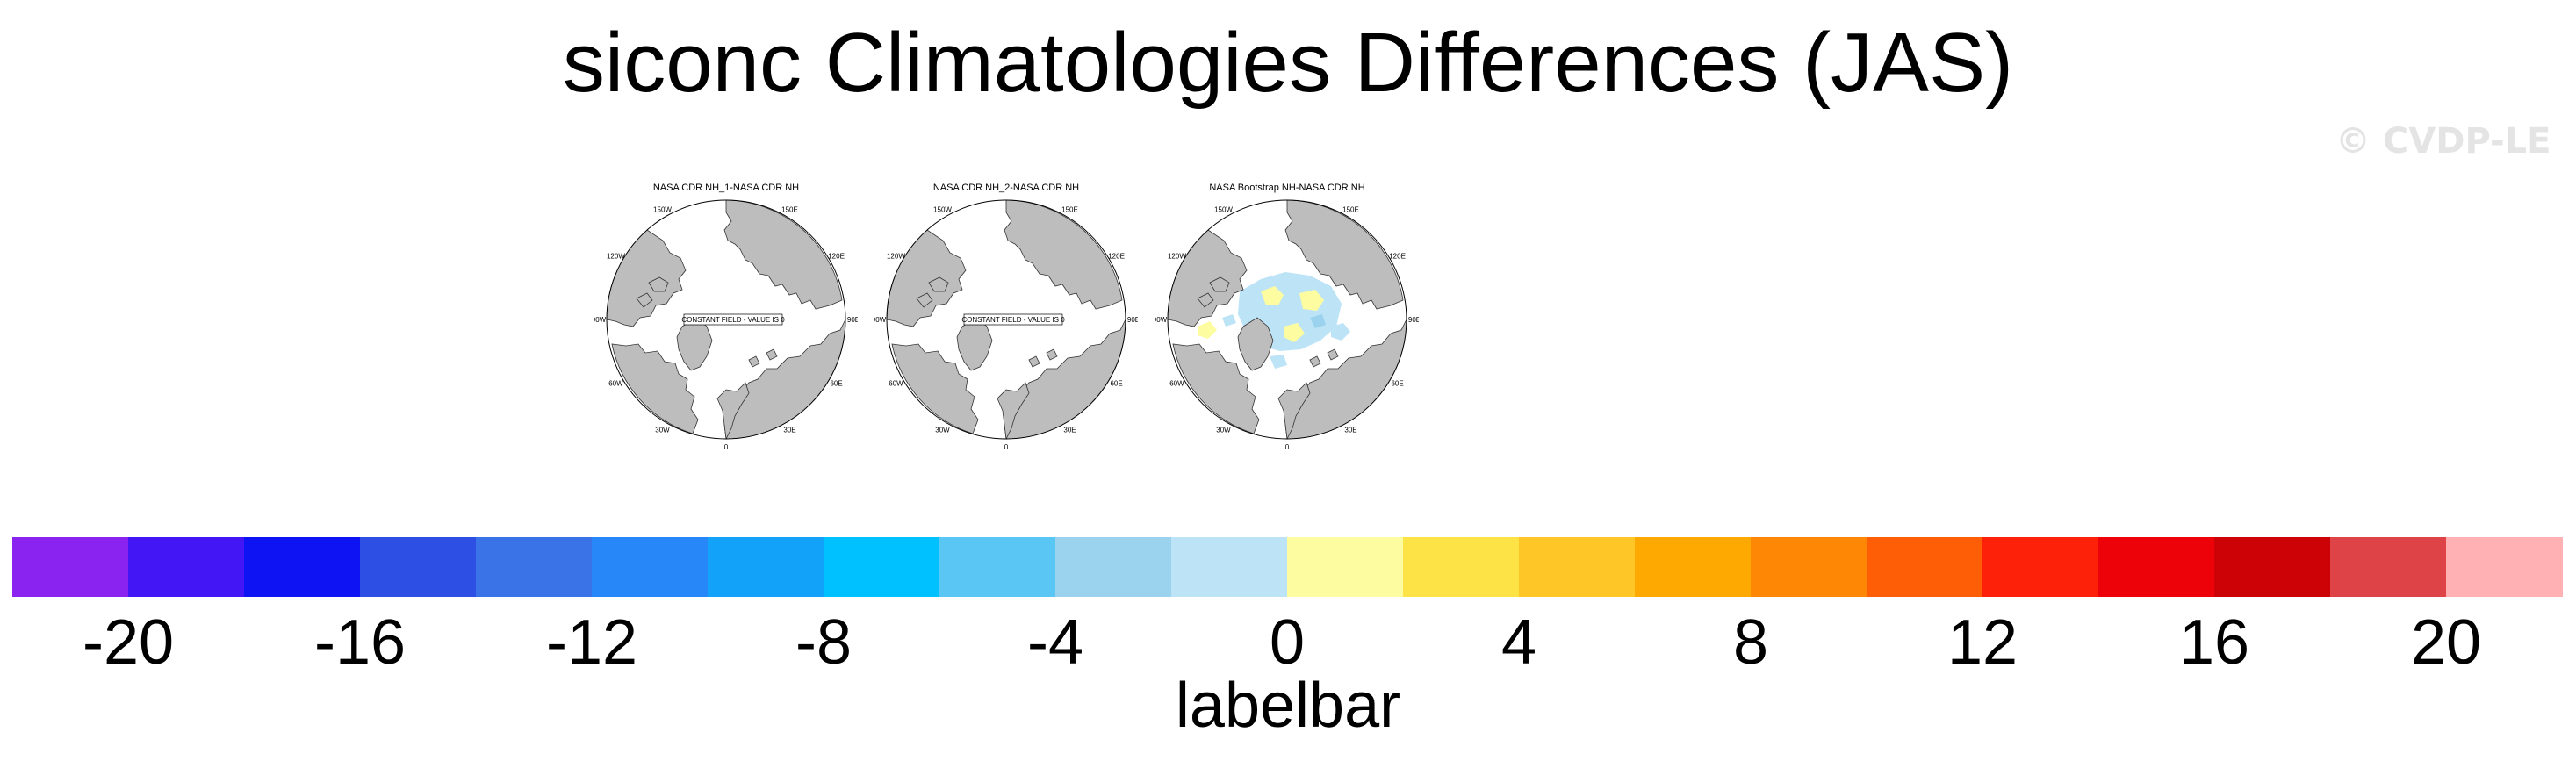 The height and width of the screenshot is (761, 2576). What do you see at coordinates (591, 642) in the screenshot?
I see `colorbar-tick-label: -12` at bounding box center [591, 642].